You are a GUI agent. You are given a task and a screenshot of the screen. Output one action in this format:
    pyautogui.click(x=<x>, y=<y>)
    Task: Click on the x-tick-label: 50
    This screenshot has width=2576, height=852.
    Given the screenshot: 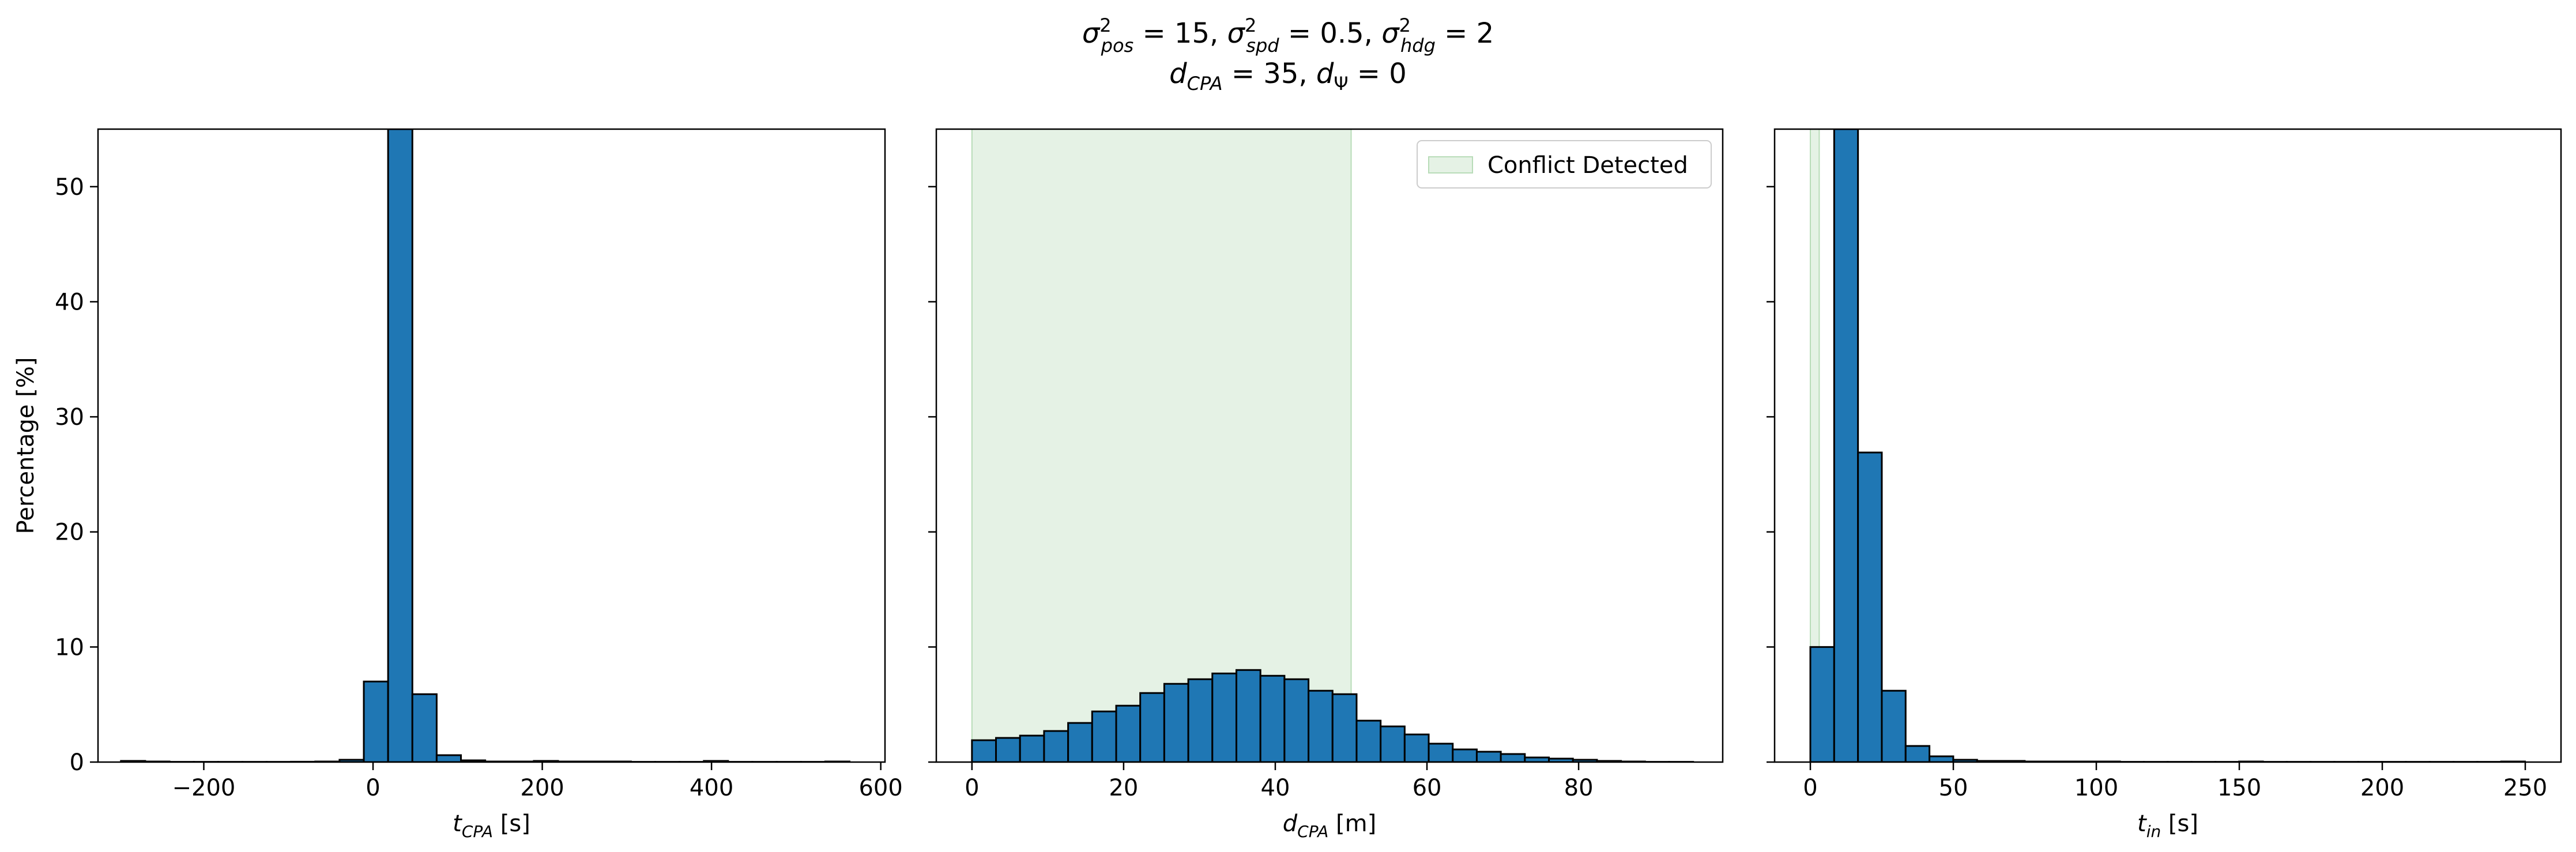 What is the action you would take?
    pyautogui.click(x=1953, y=788)
    